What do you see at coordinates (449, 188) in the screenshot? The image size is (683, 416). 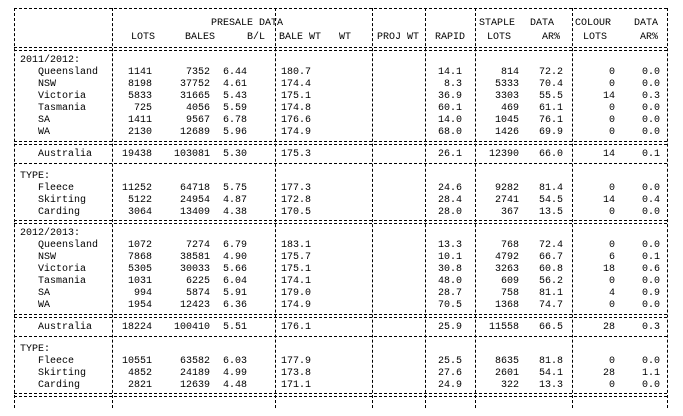 I see `cell: 24.6` at bounding box center [449, 188].